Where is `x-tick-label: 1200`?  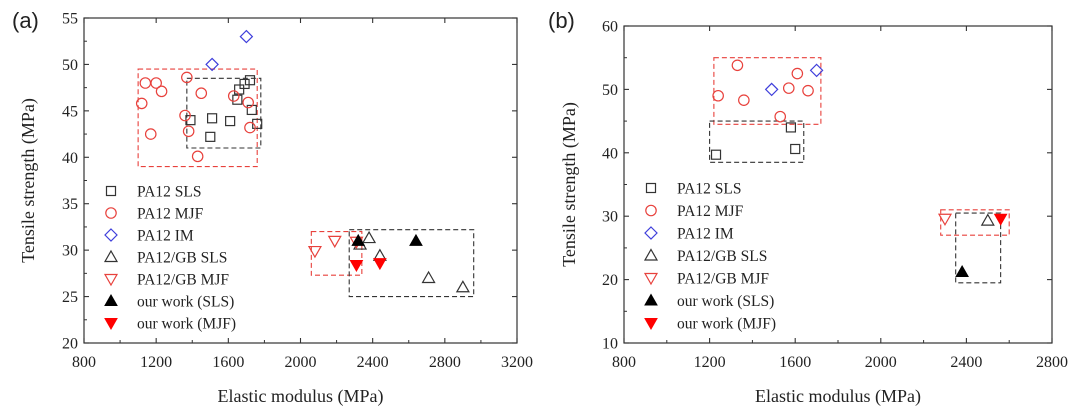 x-tick-label: 1200 is located at coordinates (710, 362).